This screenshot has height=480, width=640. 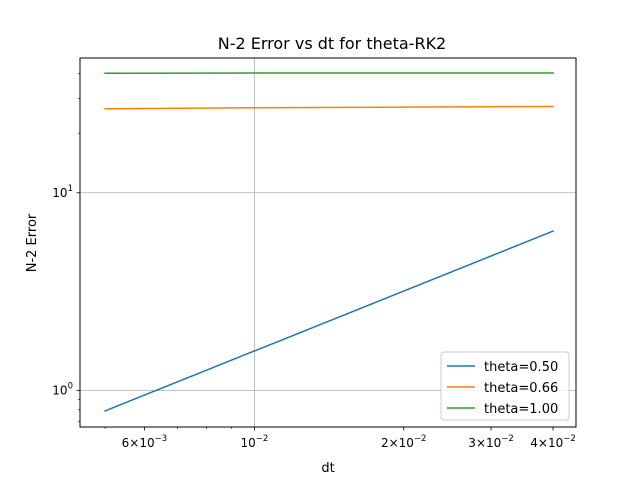 I want to click on y-tick-label-exp: 1, so click(x=70, y=189).